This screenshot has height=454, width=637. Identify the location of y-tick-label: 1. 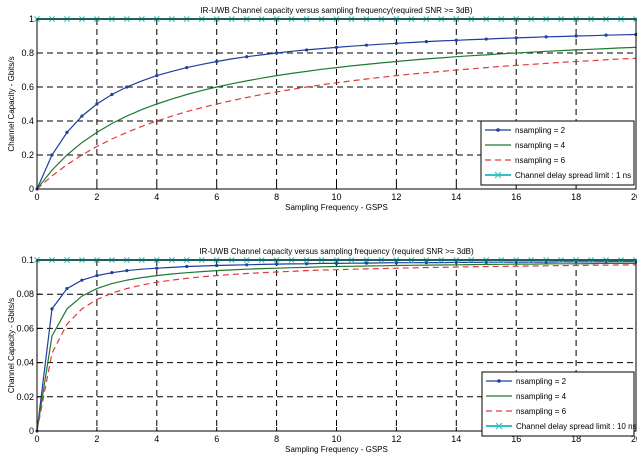
(31, 19).